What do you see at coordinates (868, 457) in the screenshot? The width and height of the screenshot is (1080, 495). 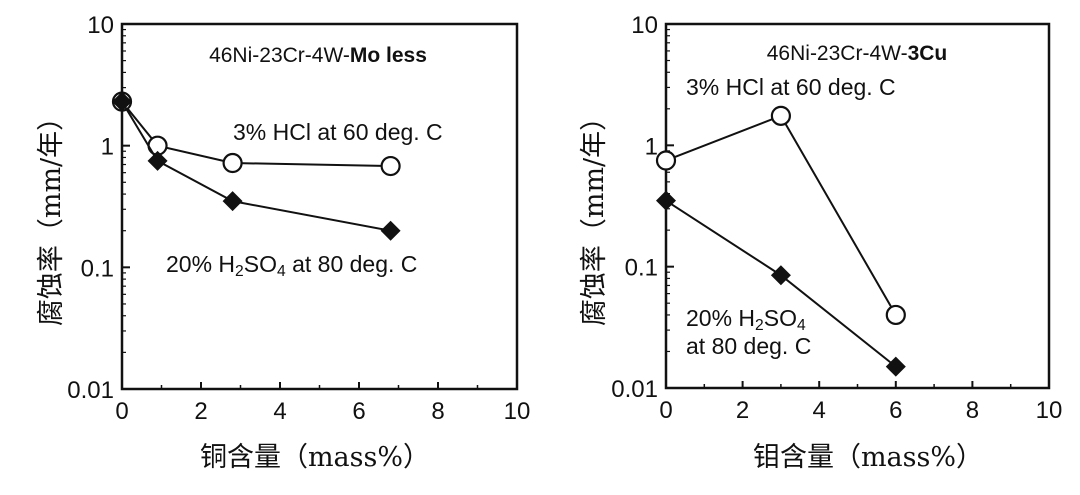 I see `x-axis-title: 钼含量（mass%）` at bounding box center [868, 457].